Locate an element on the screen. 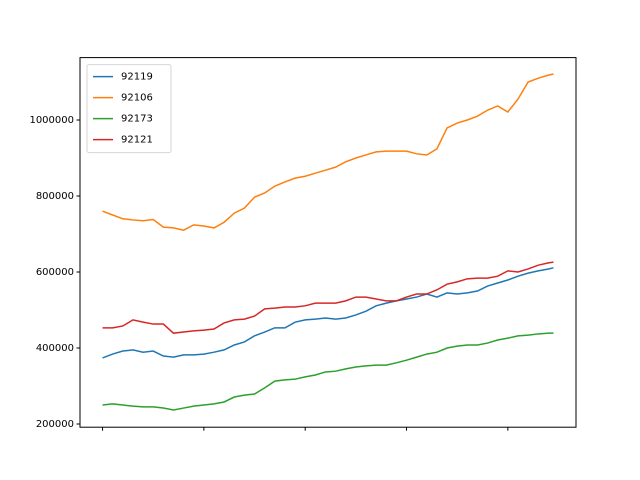  legend-label: 92106 is located at coordinates (137, 98).